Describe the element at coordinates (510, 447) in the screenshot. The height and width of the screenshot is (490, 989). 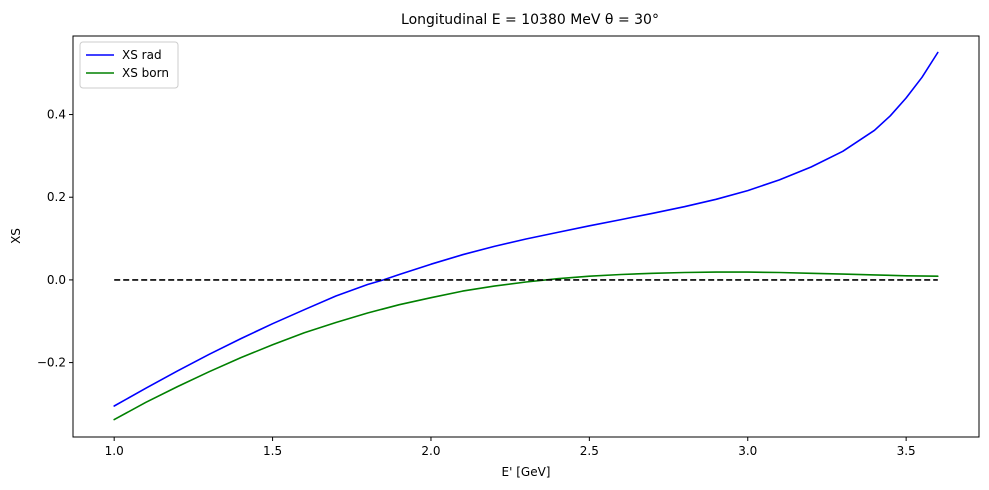
I see `x-axis: 1.0 1.5 2.0 2.5 3.0 3.5` at that location.